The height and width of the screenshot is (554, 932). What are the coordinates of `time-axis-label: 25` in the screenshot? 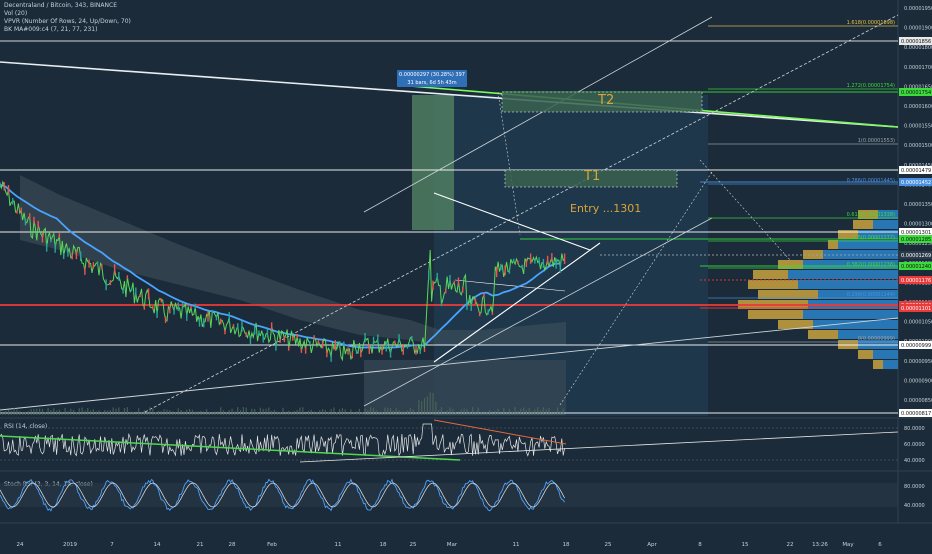 It's located at (413, 545).